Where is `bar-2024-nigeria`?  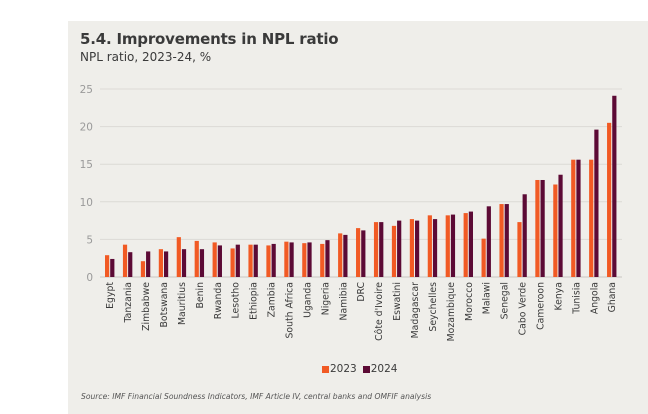
bar-2024-nigeria is located at coordinates (327, 258).